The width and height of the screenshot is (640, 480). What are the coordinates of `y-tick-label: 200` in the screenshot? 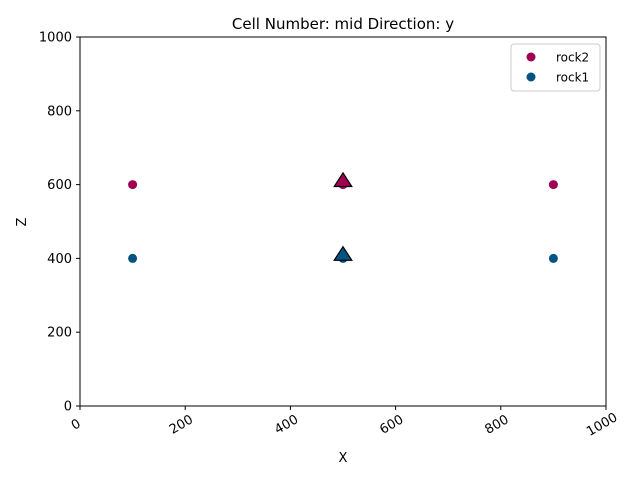 It's located at (59, 333).